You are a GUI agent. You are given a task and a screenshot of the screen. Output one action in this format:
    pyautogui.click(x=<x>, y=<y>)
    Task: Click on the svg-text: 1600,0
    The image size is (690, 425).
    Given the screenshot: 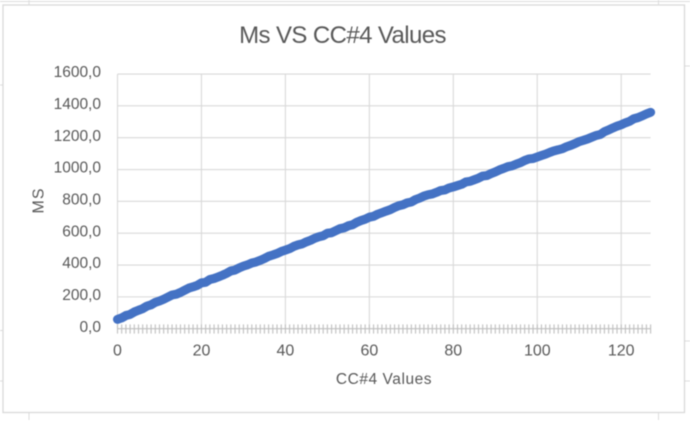 What is the action you would take?
    pyautogui.click(x=78, y=72)
    